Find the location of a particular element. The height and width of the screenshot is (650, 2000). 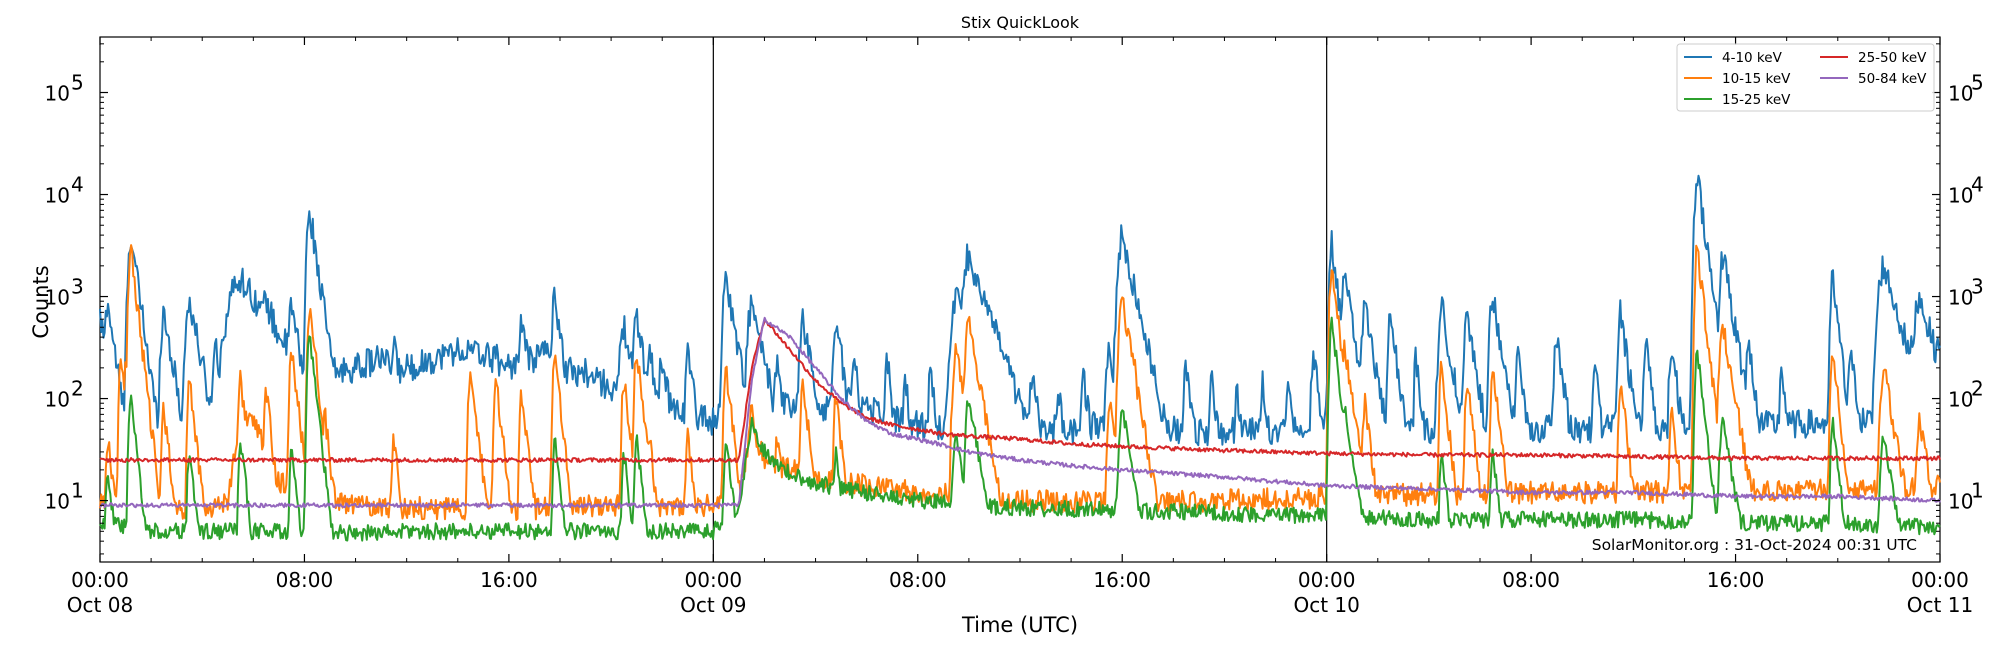

legend-item-1: 10-15 keV is located at coordinates (1737, 79).